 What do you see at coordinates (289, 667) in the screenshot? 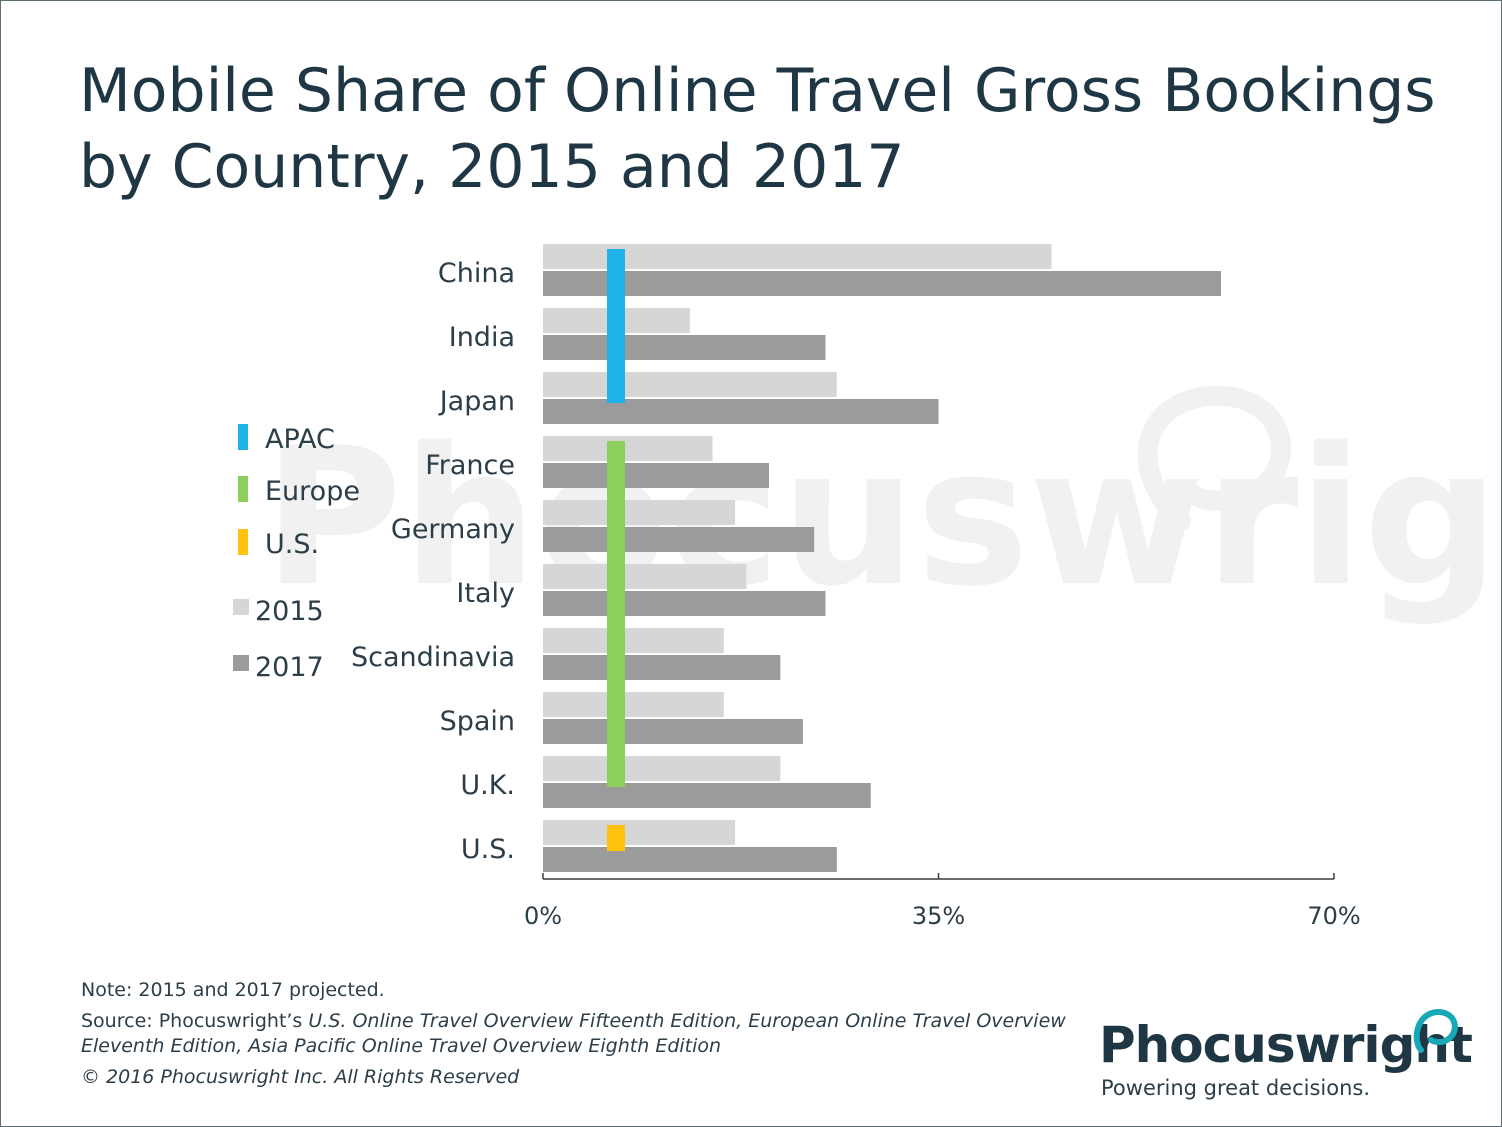
I see `legend-label-2017: 2017` at bounding box center [289, 667].